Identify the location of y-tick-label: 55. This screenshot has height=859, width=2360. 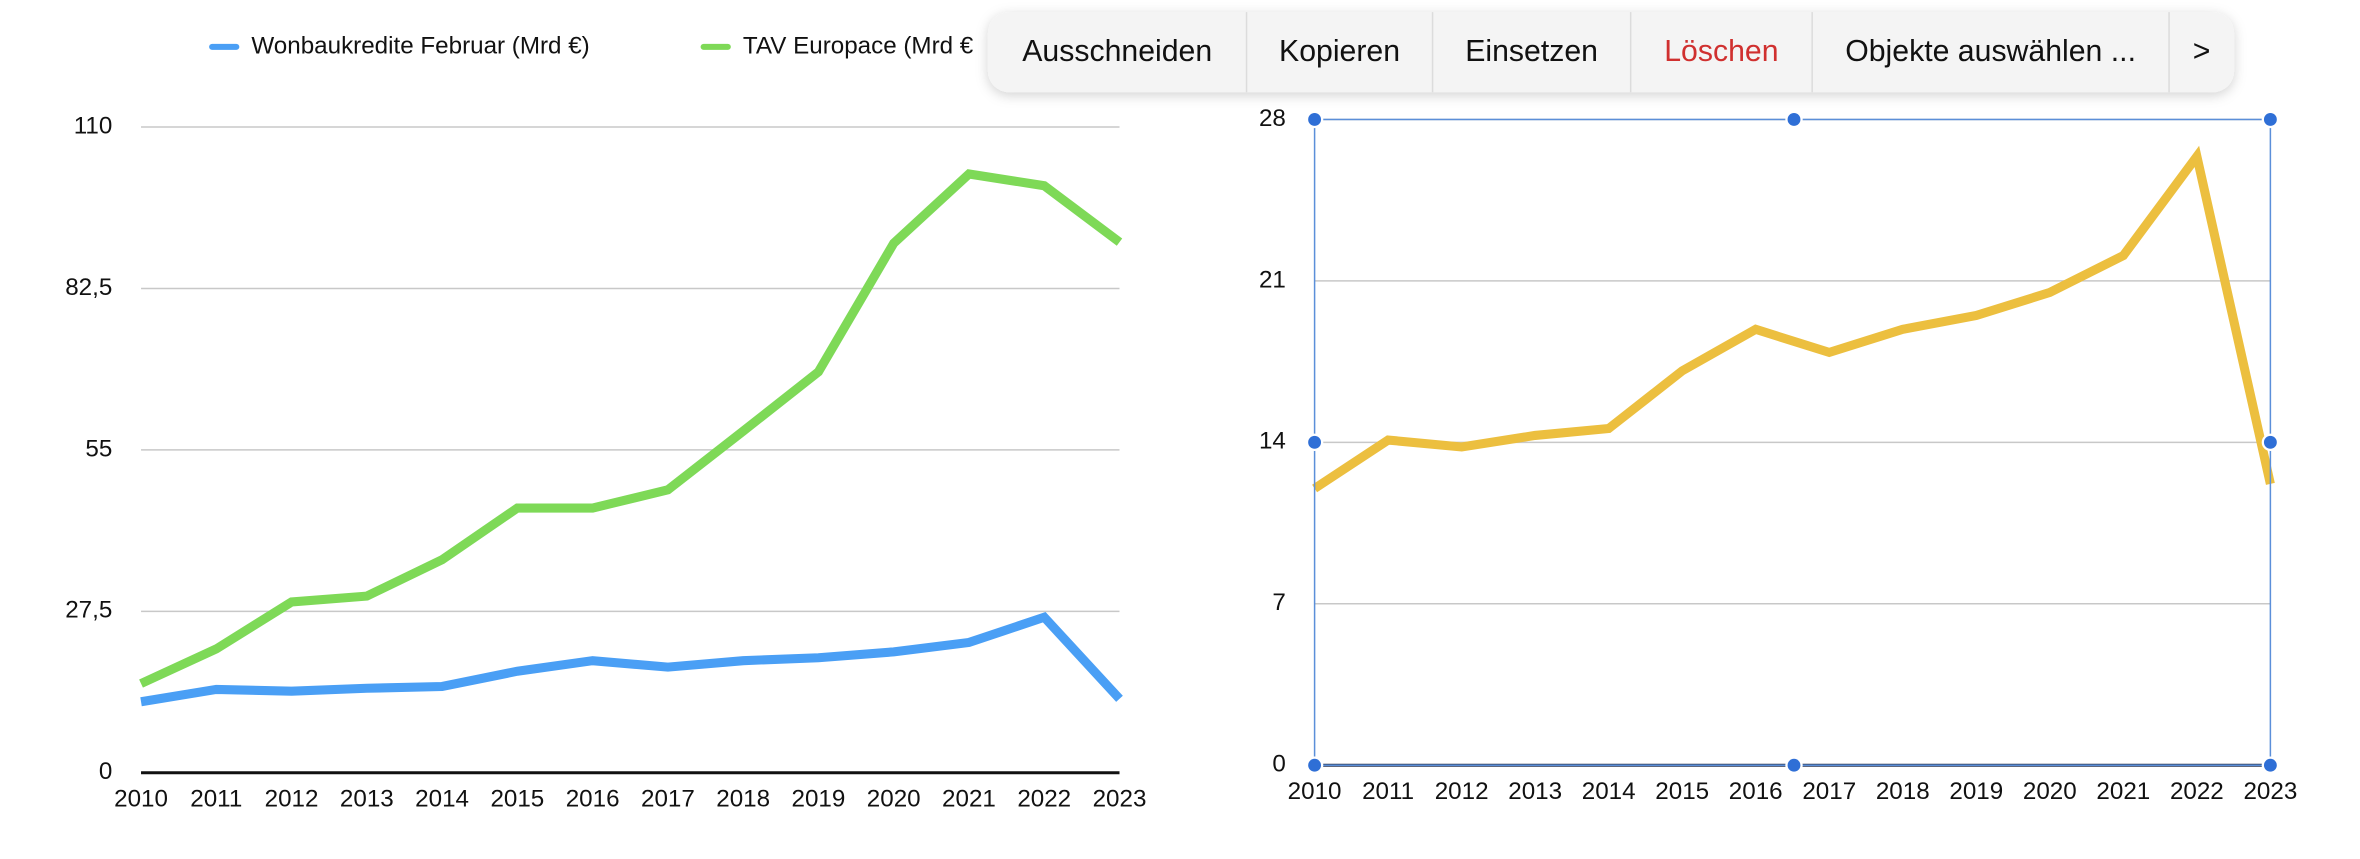
(98, 448).